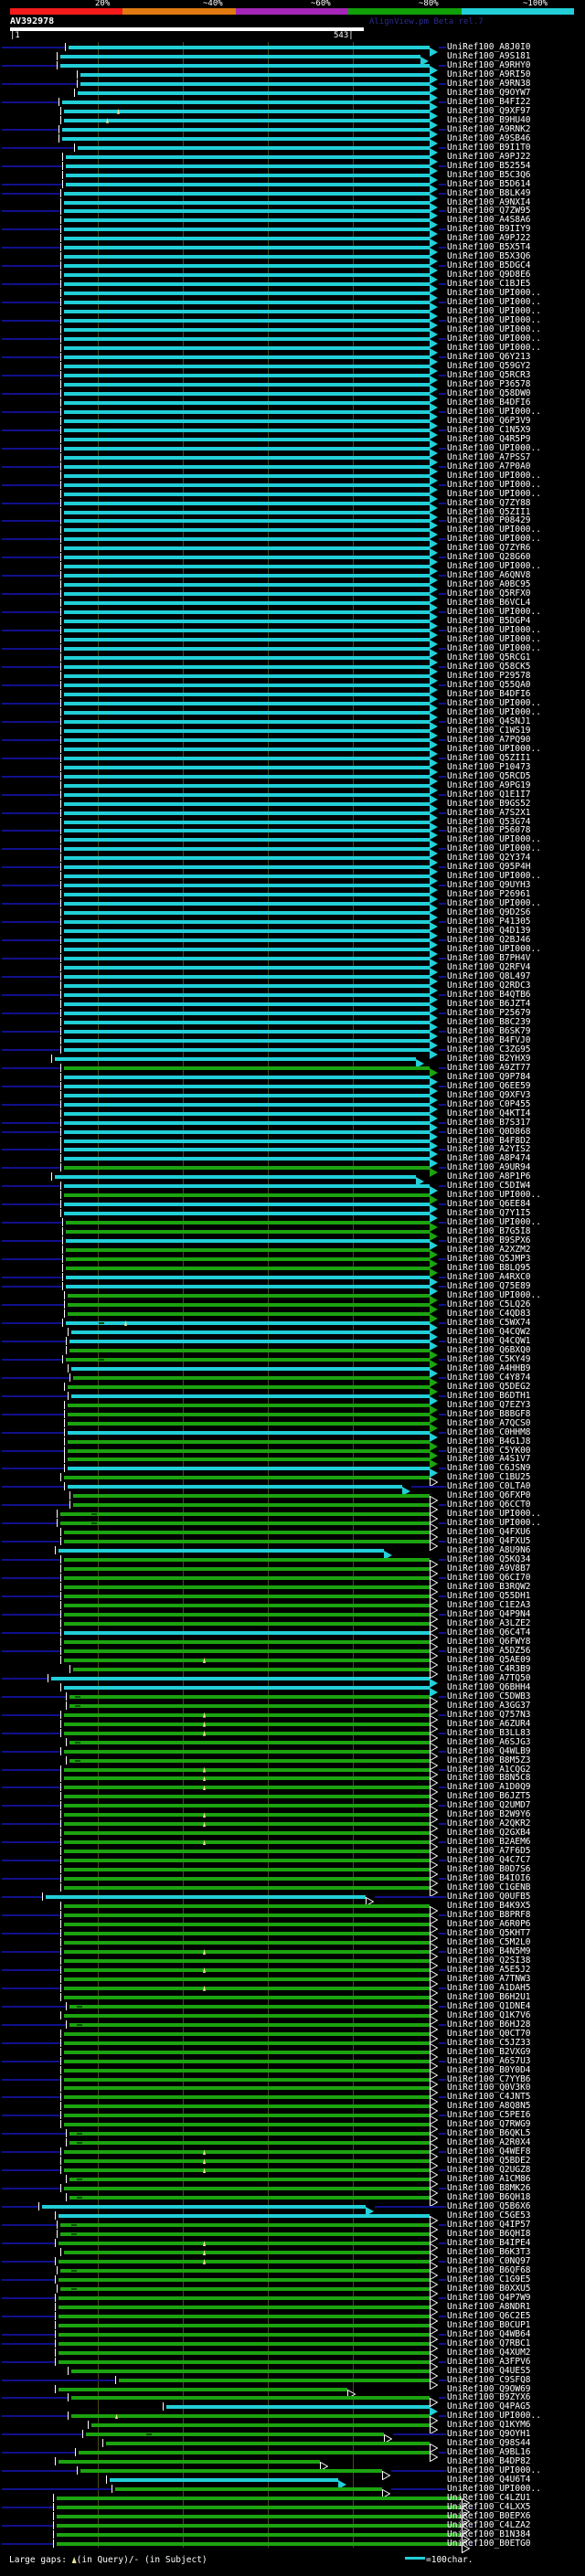 This screenshot has height=2576, width=585. I want to click on alignment-row: UniRef100_Q6BXQ0, so click(293, 1352).